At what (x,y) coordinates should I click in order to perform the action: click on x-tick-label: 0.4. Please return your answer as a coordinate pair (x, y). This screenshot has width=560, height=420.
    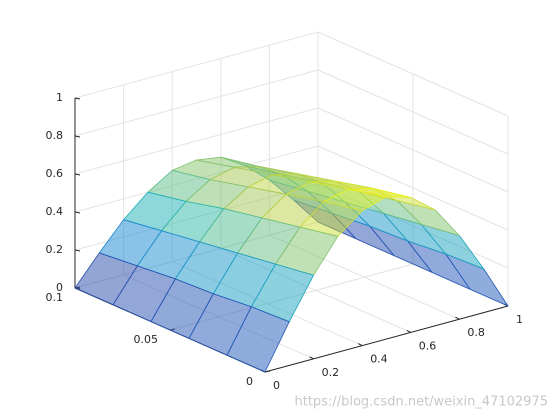
    Looking at the image, I should click on (379, 359).